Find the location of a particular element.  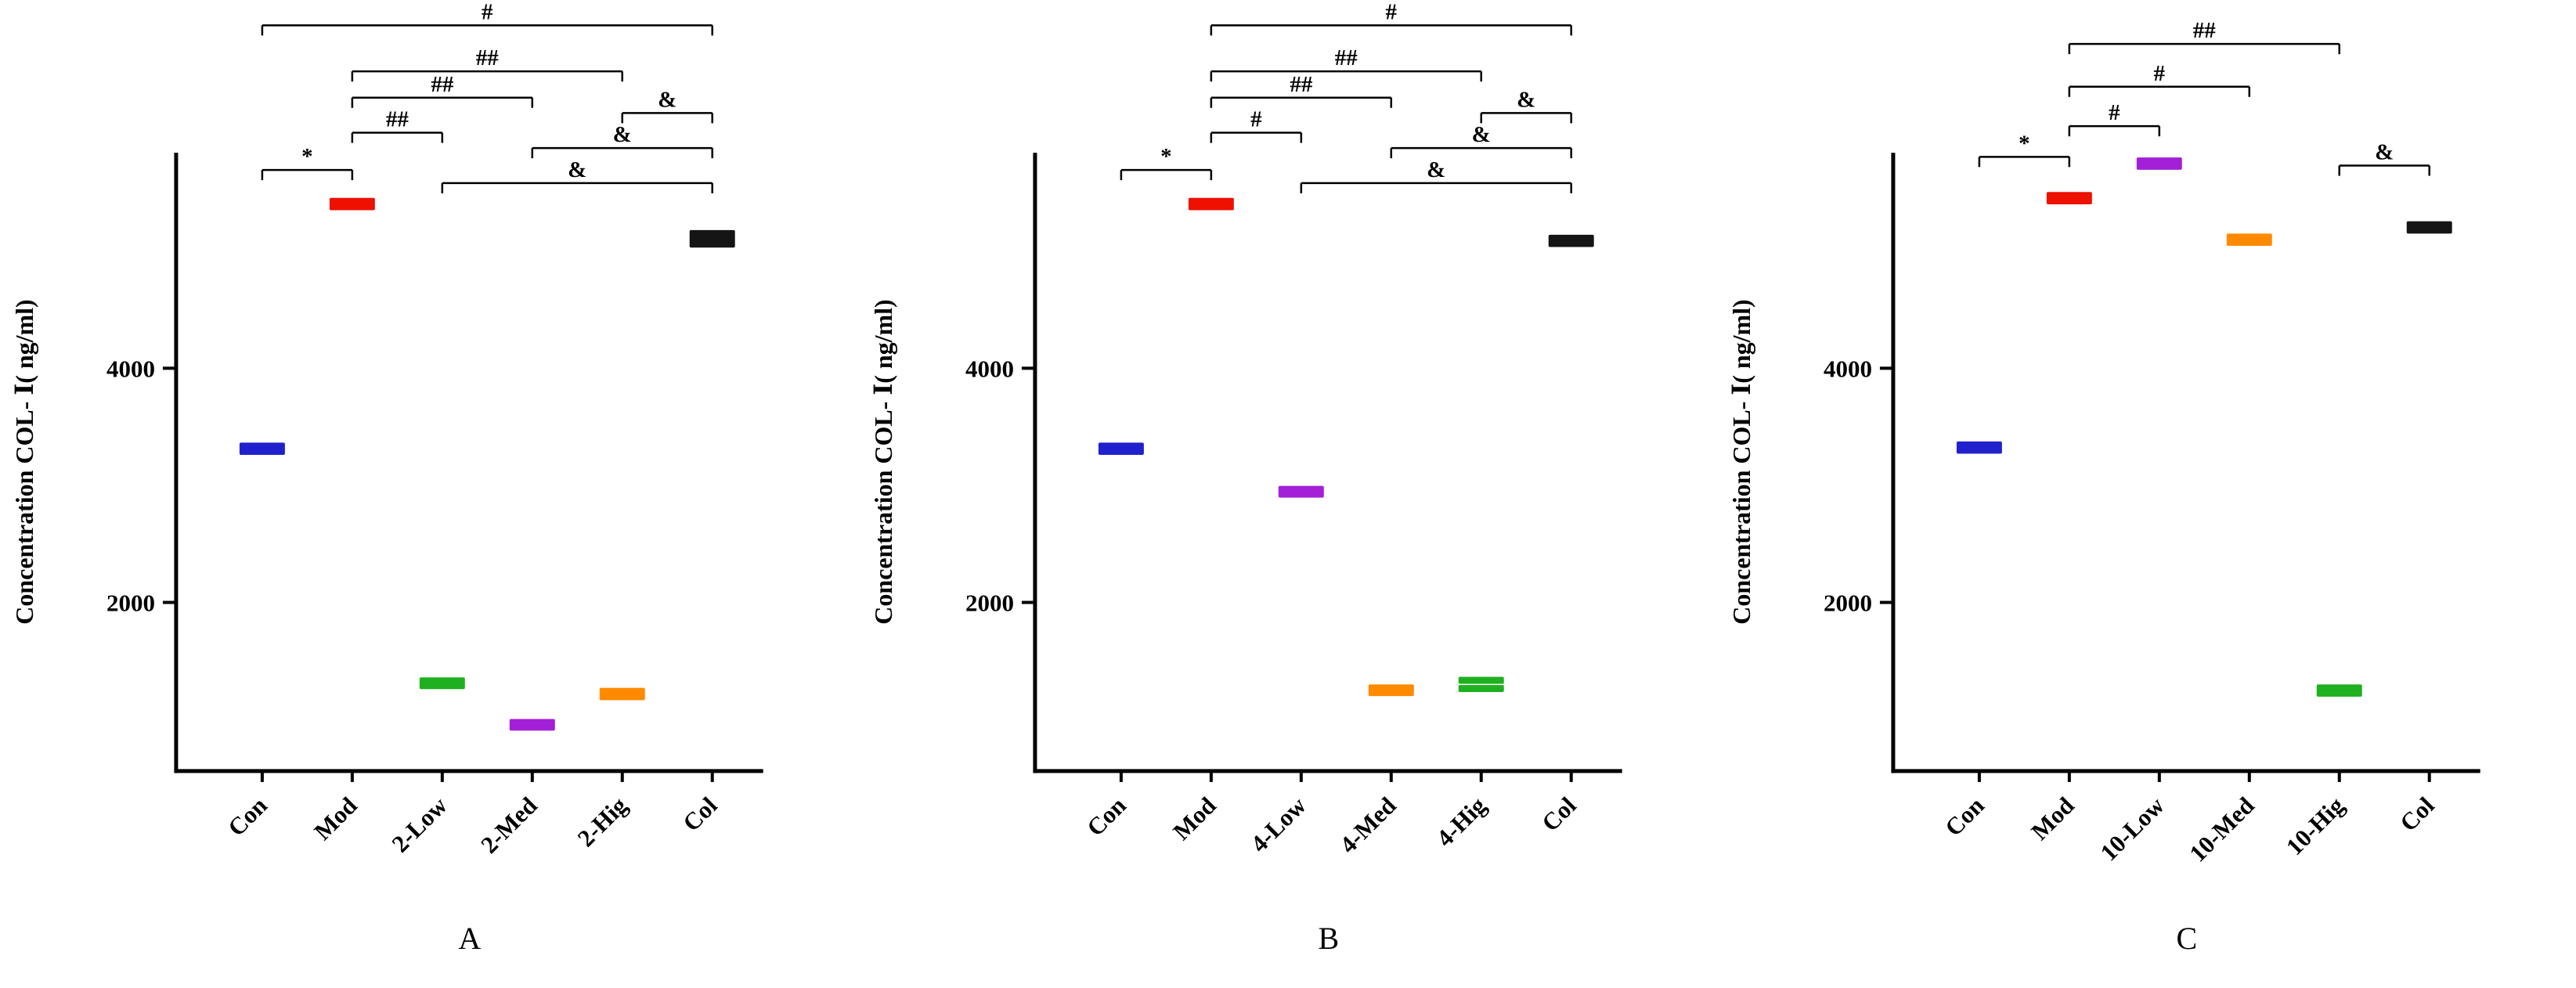

panel-letter: C is located at coordinates (2187, 938).